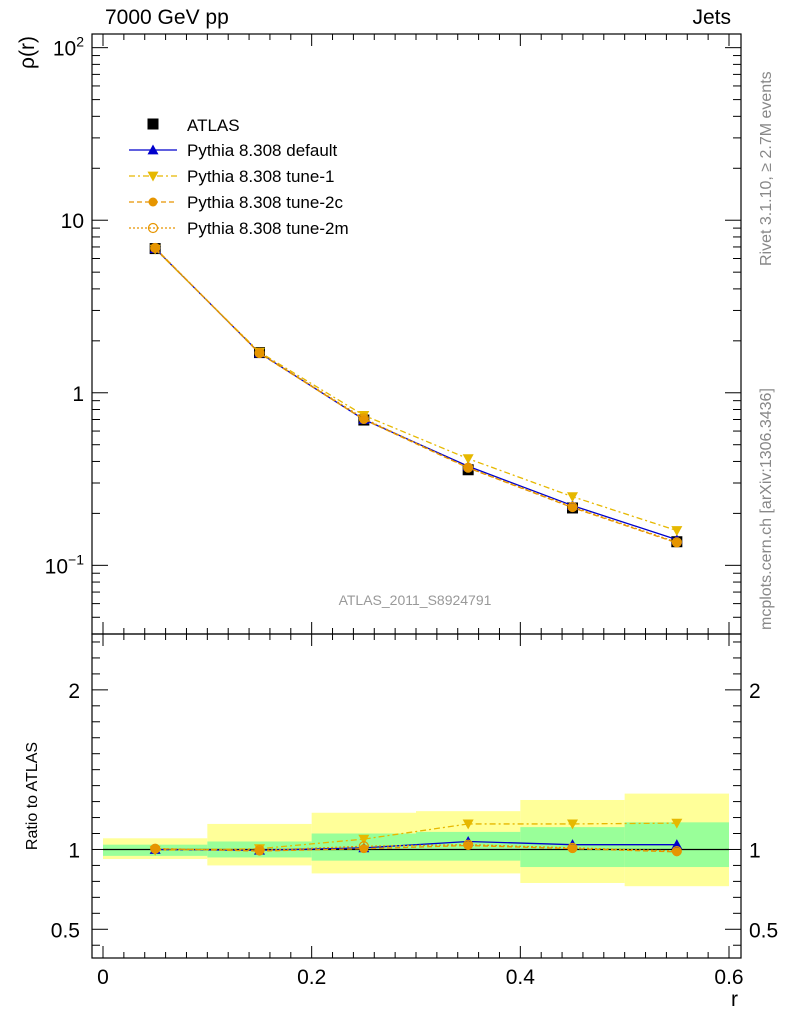  Describe the element at coordinates (728, 977) in the screenshot. I see `x-tick-label: 0.6` at that location.